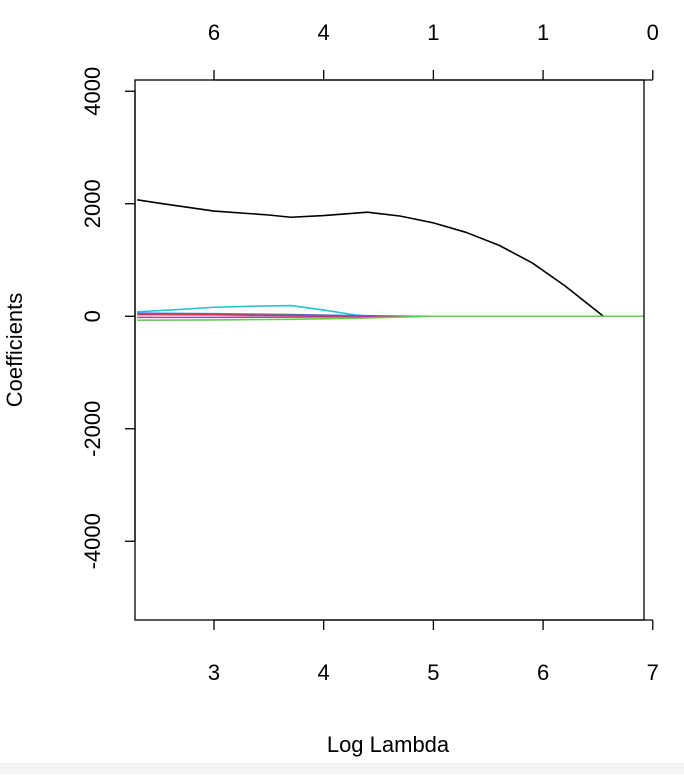  Describe the element at coordinates (92, 91) in the screenshot. I see `y-tick-label: 4000` at that location.